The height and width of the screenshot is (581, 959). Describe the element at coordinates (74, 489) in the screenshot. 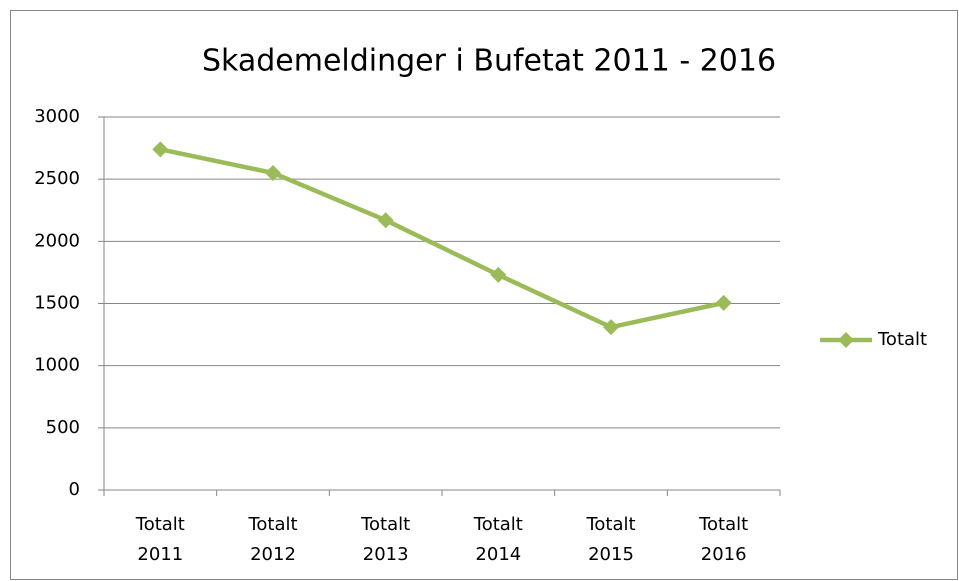

I see `y-tick-label: 0` at that location.